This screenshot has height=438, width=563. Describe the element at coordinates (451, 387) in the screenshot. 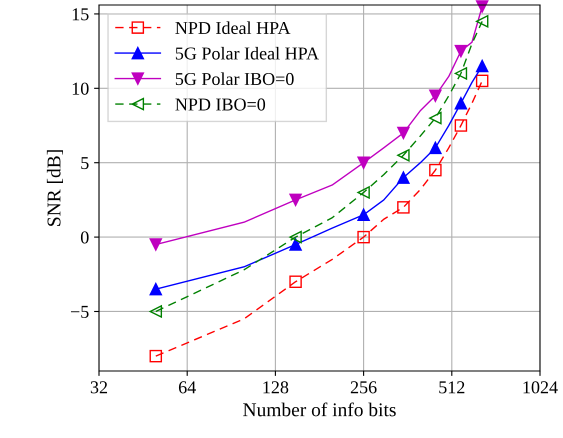

I see `x-tick-label: 512` at that location.